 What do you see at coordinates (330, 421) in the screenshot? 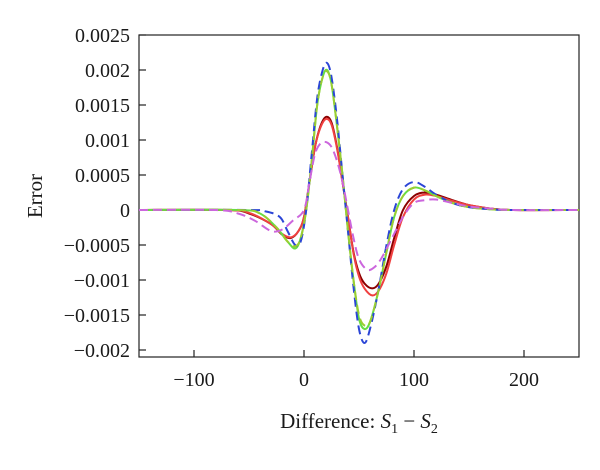
I see `x-axis-title-prefix: Difference:` at bounding box center [330, 421].